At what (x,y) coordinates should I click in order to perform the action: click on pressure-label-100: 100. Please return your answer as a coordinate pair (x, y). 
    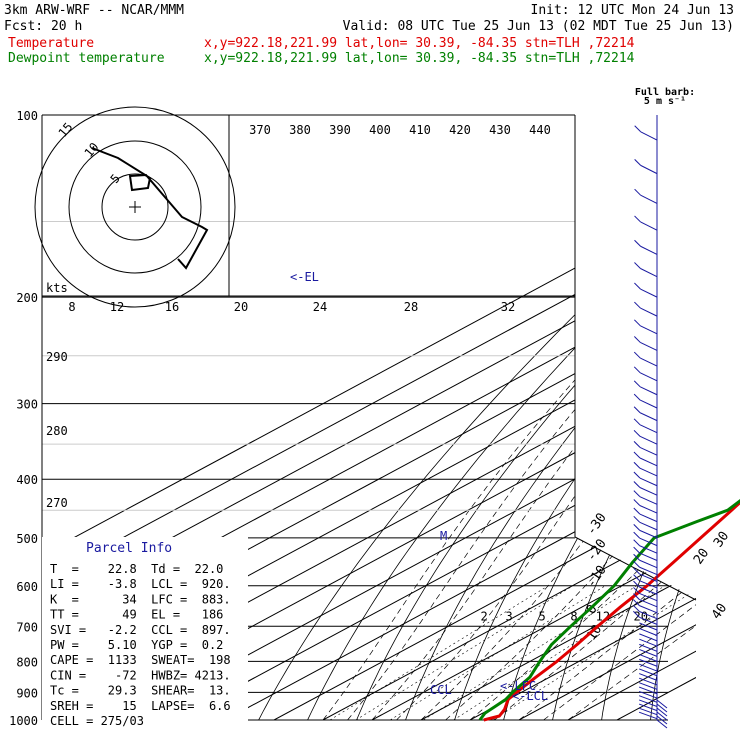
    Looking at the image, I should click on (27, 116).